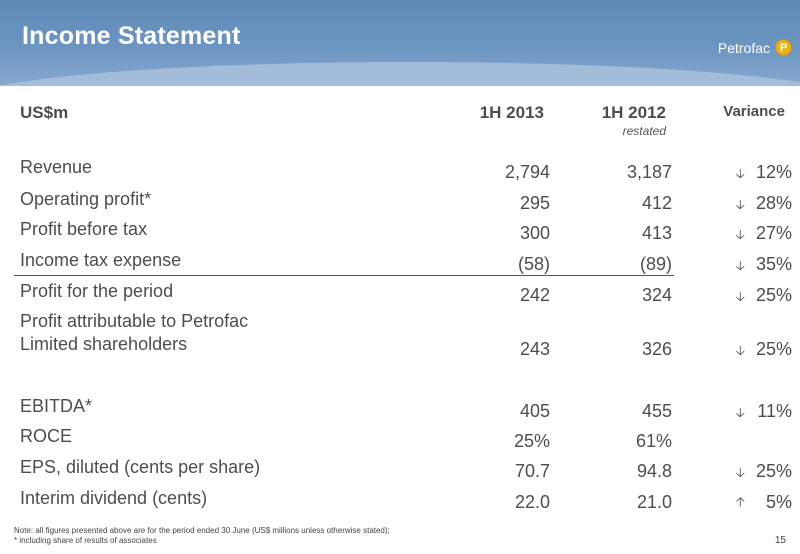 The width and height of the screenshot is (800, 554). Describe the element at coordinates (344, 275) in the screenshot. I see `total-divider` at that location.